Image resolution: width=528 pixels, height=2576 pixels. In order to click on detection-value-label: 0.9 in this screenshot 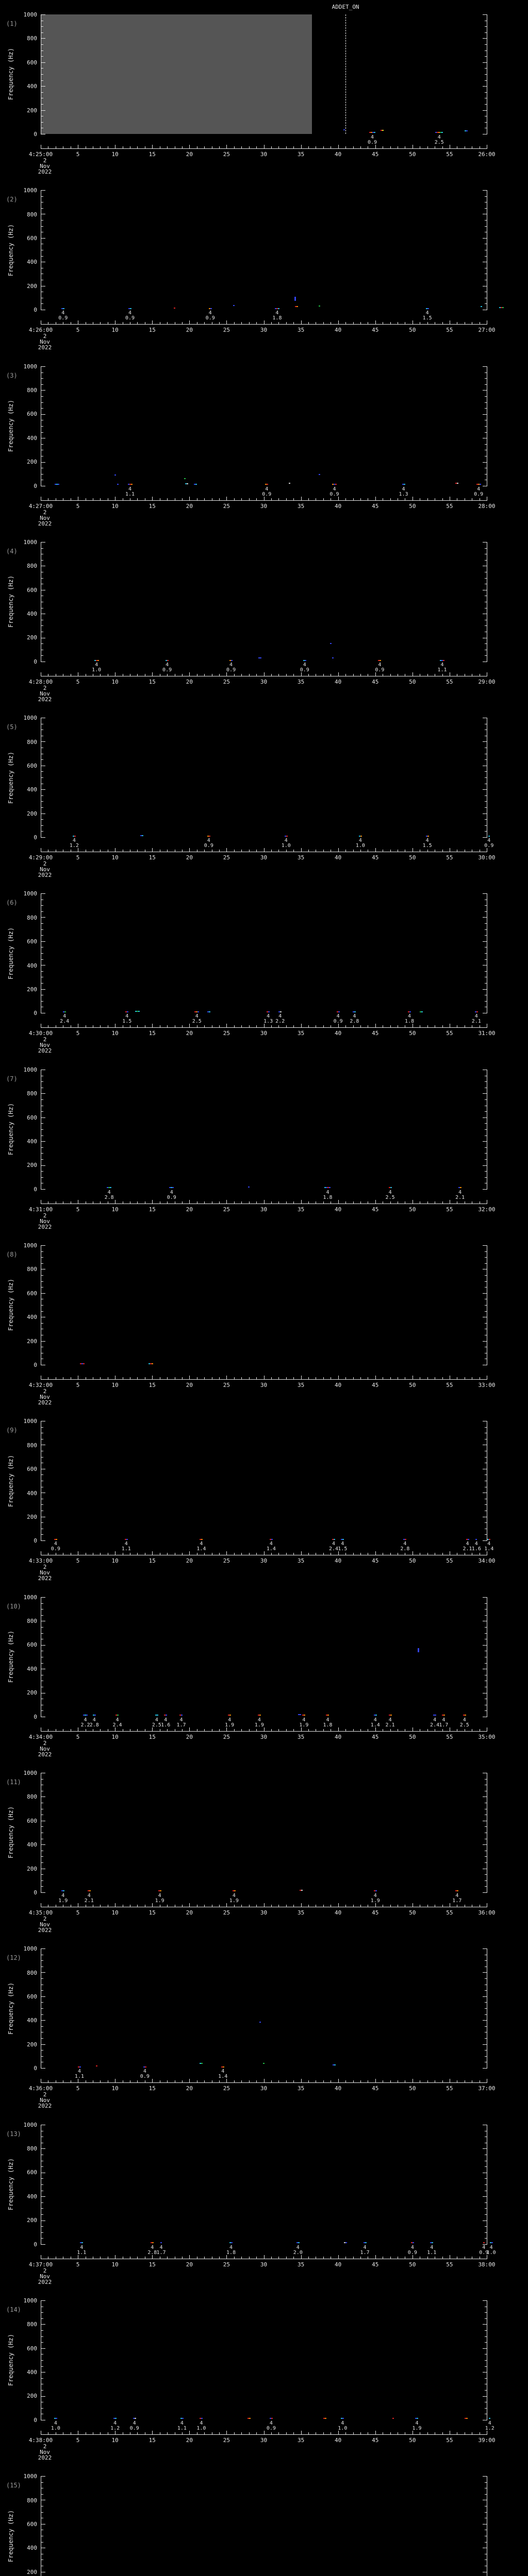, I will do `click(412, 2252)`.